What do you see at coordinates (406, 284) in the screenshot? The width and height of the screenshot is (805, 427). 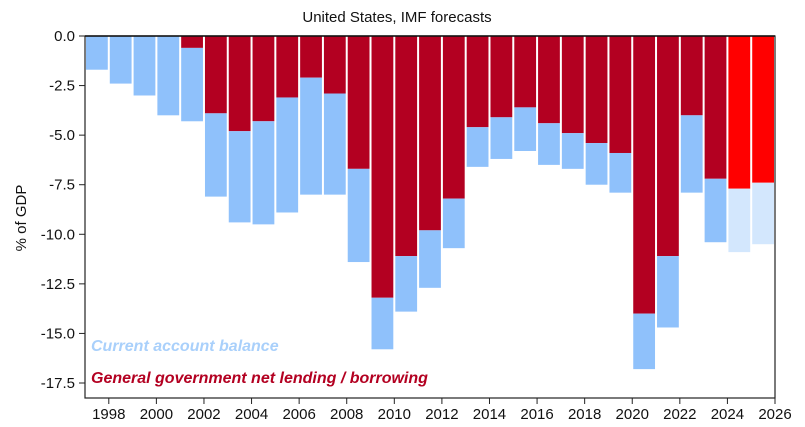 I see `bar-current-account-2010` at bounding box center [406, 284].